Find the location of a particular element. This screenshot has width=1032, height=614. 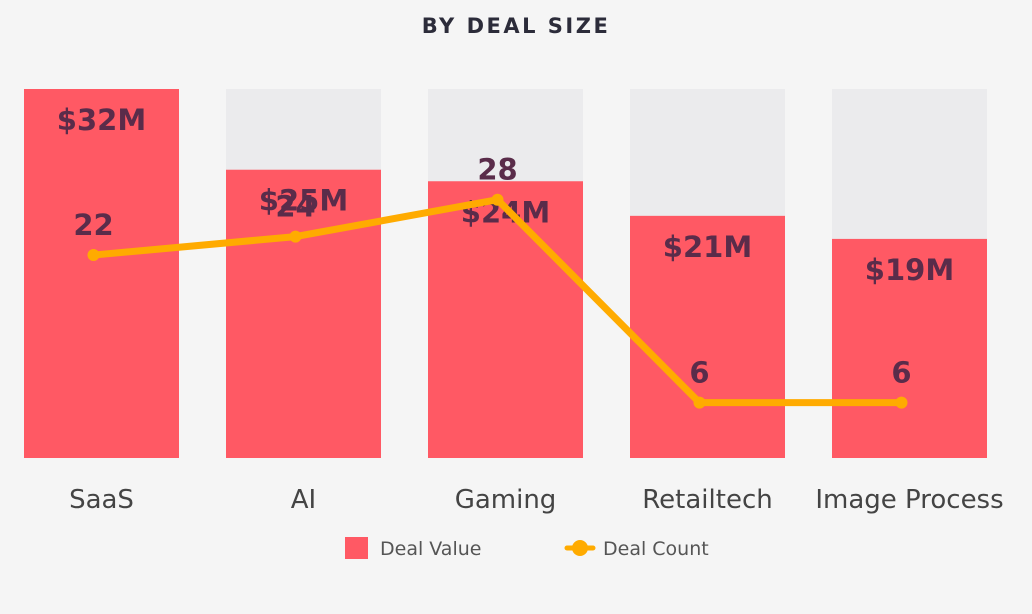

deal-count-label: 22 is located at coordinates (93, 225).